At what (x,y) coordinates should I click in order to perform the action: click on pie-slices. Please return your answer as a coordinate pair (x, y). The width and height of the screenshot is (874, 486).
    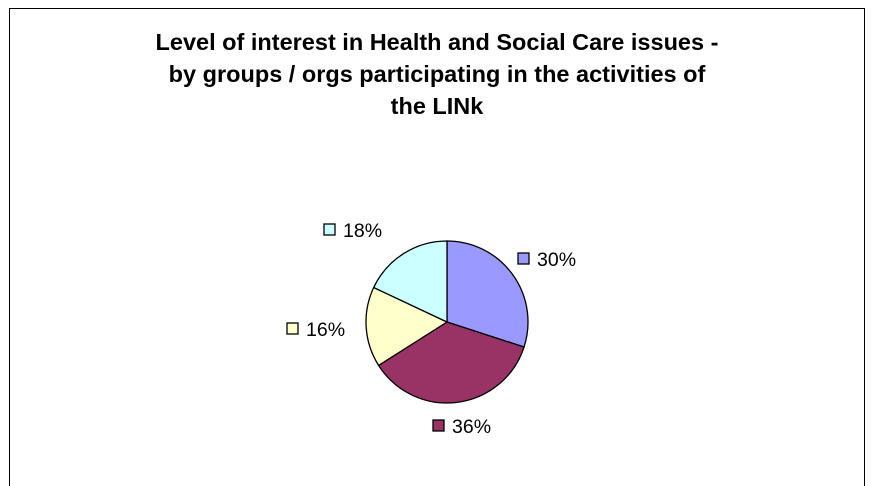
    Looking at the image, I should click on (447, 322).